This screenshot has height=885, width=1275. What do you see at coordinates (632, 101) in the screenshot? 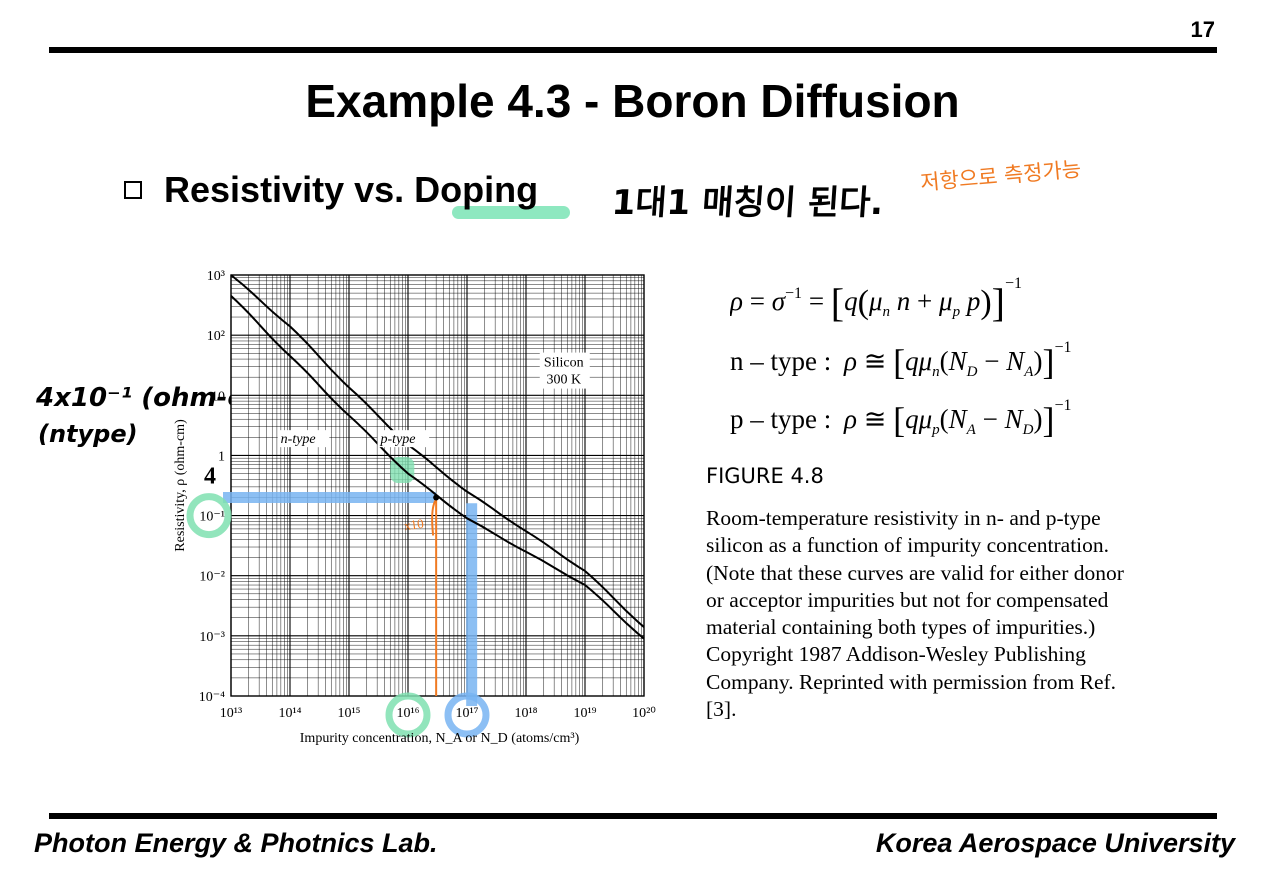
I see `slide-title: Example 4.3 - Boron Diffusion` at bounding box center [632, 101].